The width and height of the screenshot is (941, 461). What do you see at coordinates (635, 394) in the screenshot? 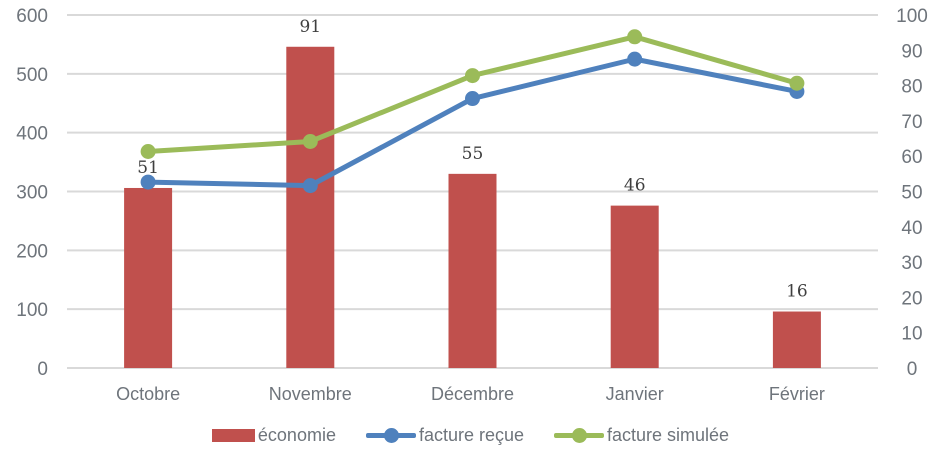
I see `x-axis-category-label: Janvier` at bounding box center [635, 394].